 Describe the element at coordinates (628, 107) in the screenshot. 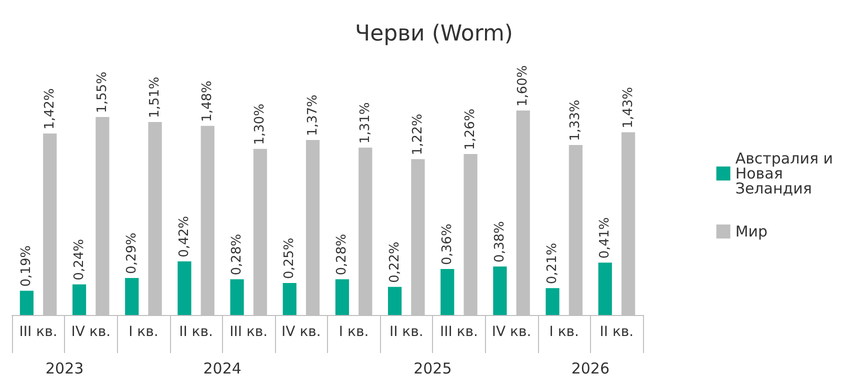

I see `data-label: 1,43%` at that location.